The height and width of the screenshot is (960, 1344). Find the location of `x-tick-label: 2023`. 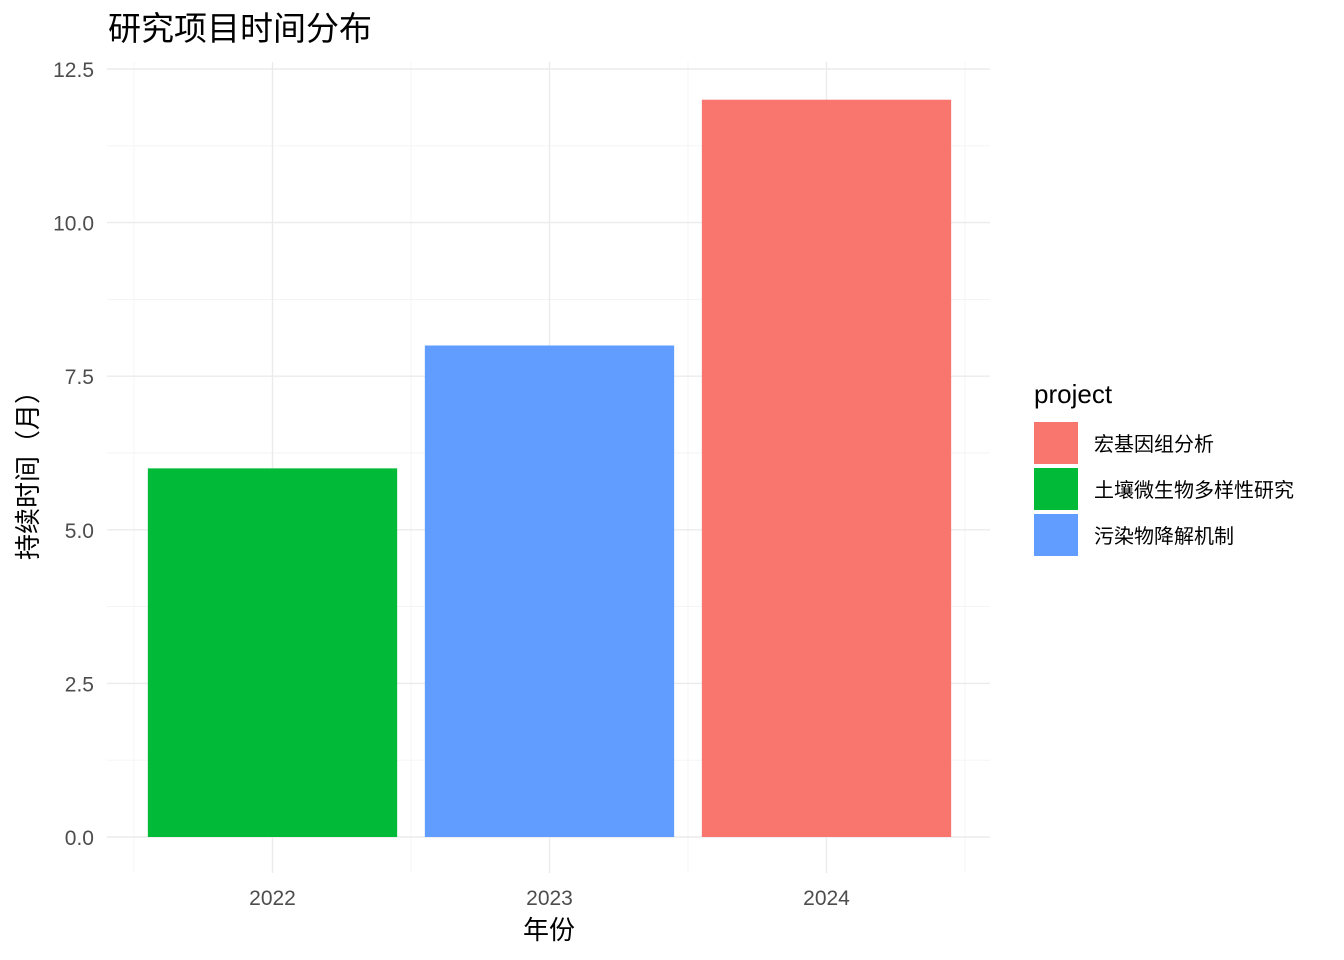

x-tick-label: 2023 is located at coordinates (549, 898).